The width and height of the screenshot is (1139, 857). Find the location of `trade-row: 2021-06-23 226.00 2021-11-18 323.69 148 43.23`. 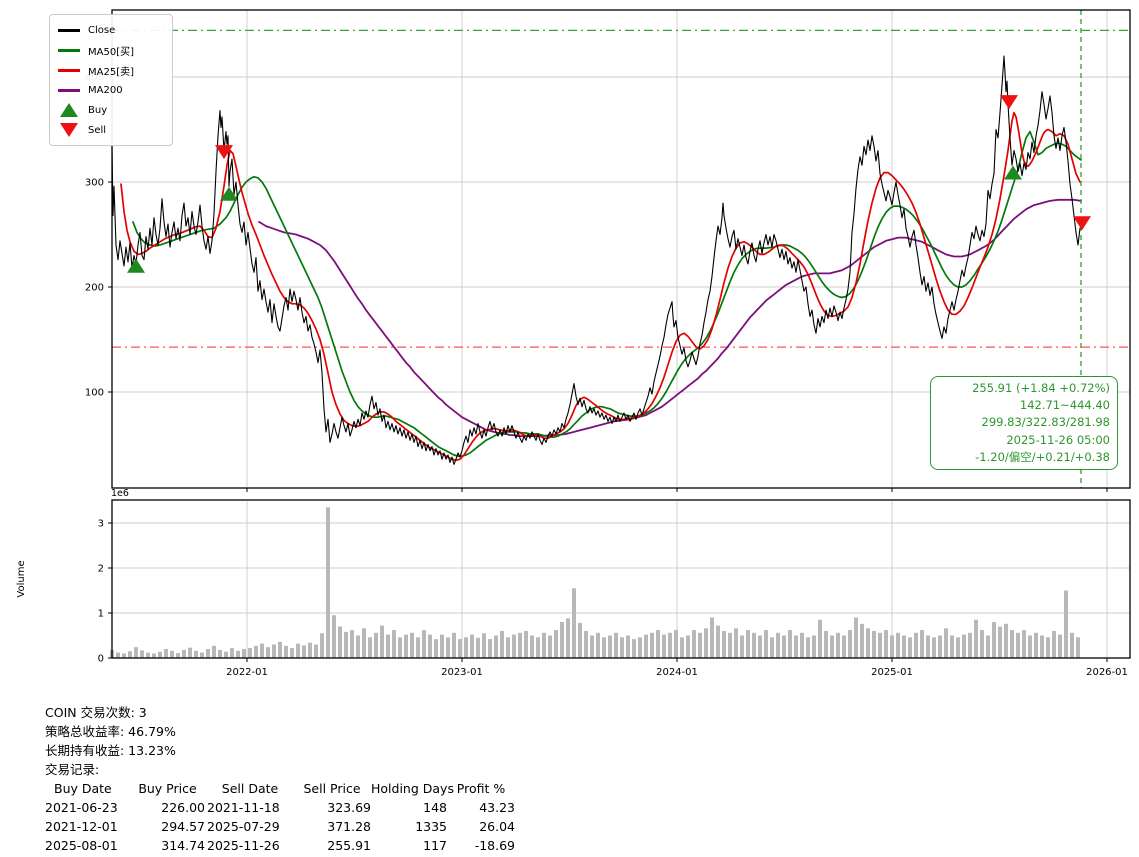

trade-row: 2021-06-23 226.00 2021-11-18 323.69 148 43.23 is located at coordinates (280, 807).